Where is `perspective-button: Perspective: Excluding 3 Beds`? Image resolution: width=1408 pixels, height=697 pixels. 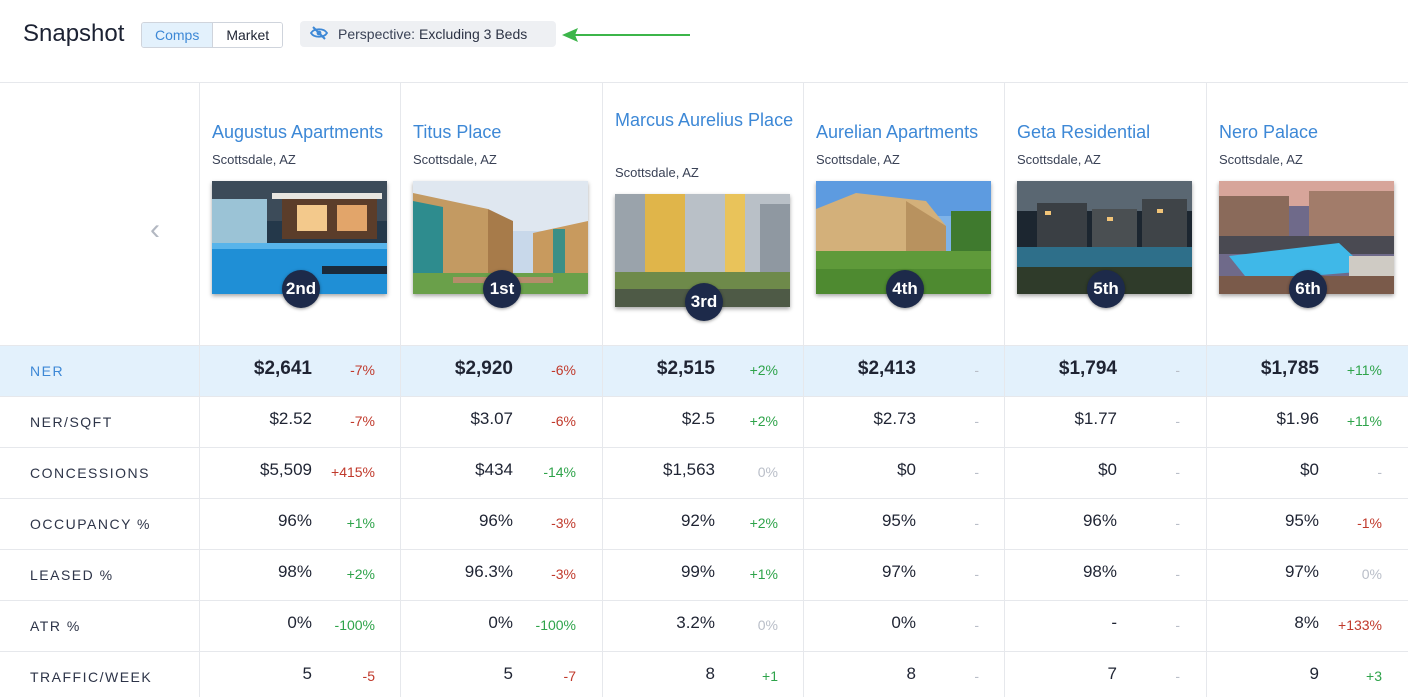
perspective-button: Perspective: Excluding 3 Beds is located at coordinates (428, 34).